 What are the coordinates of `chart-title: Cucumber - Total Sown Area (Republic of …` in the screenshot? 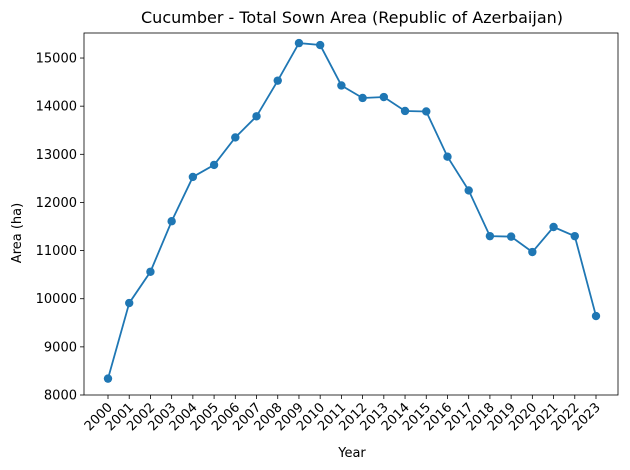 It's located at (352, 17).